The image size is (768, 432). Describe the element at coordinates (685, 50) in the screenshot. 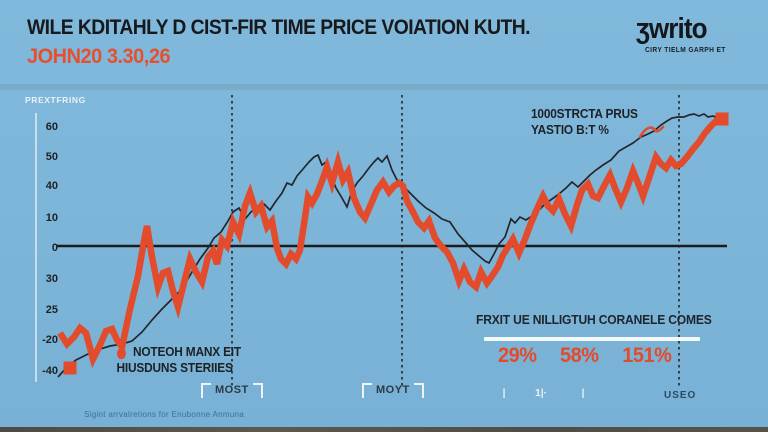

I see `brand-tagline: CIRY TIELM GARPH ET` at that location.